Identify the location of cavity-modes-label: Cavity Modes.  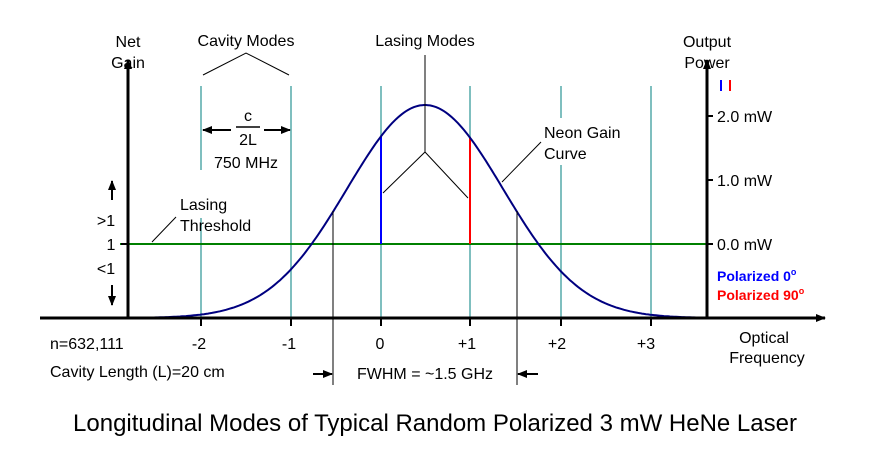
(246, 41).